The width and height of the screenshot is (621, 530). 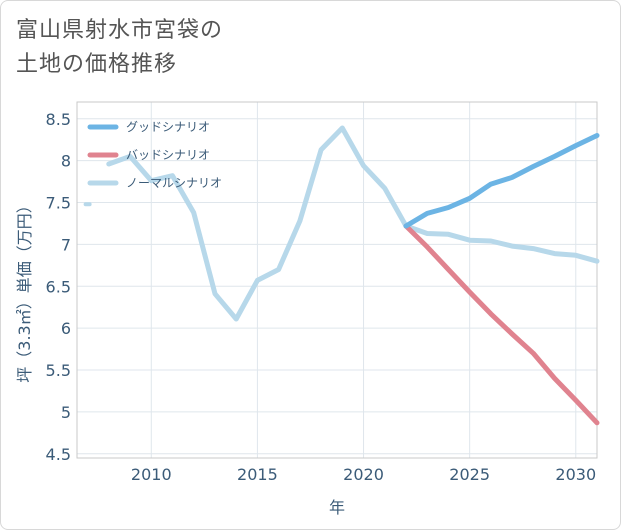 What do you see at coordinates (168, 127) in the screenshot?
I see `legend-label: グッドシナリオ` at bounding box center [168, 127].